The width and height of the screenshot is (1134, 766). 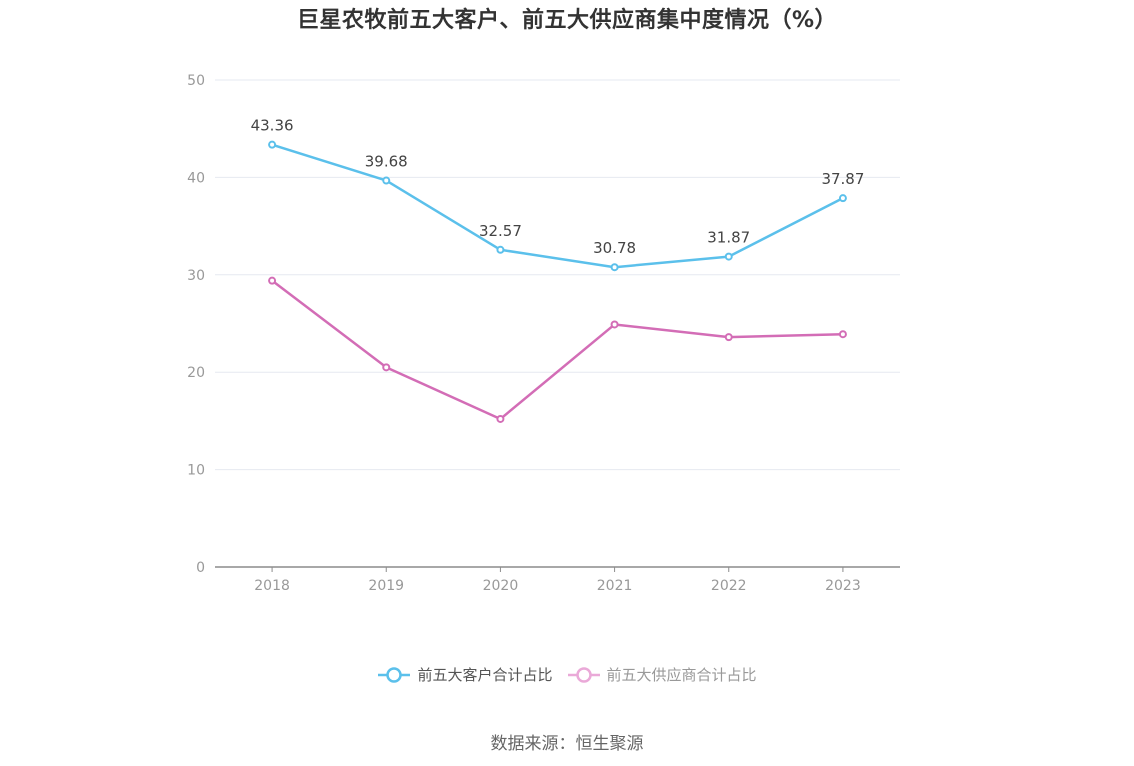 What do you see at coordinates (501, 586) in the screenshot?
I see `x-tick-label: 2020` at bounding box center [501, 586].